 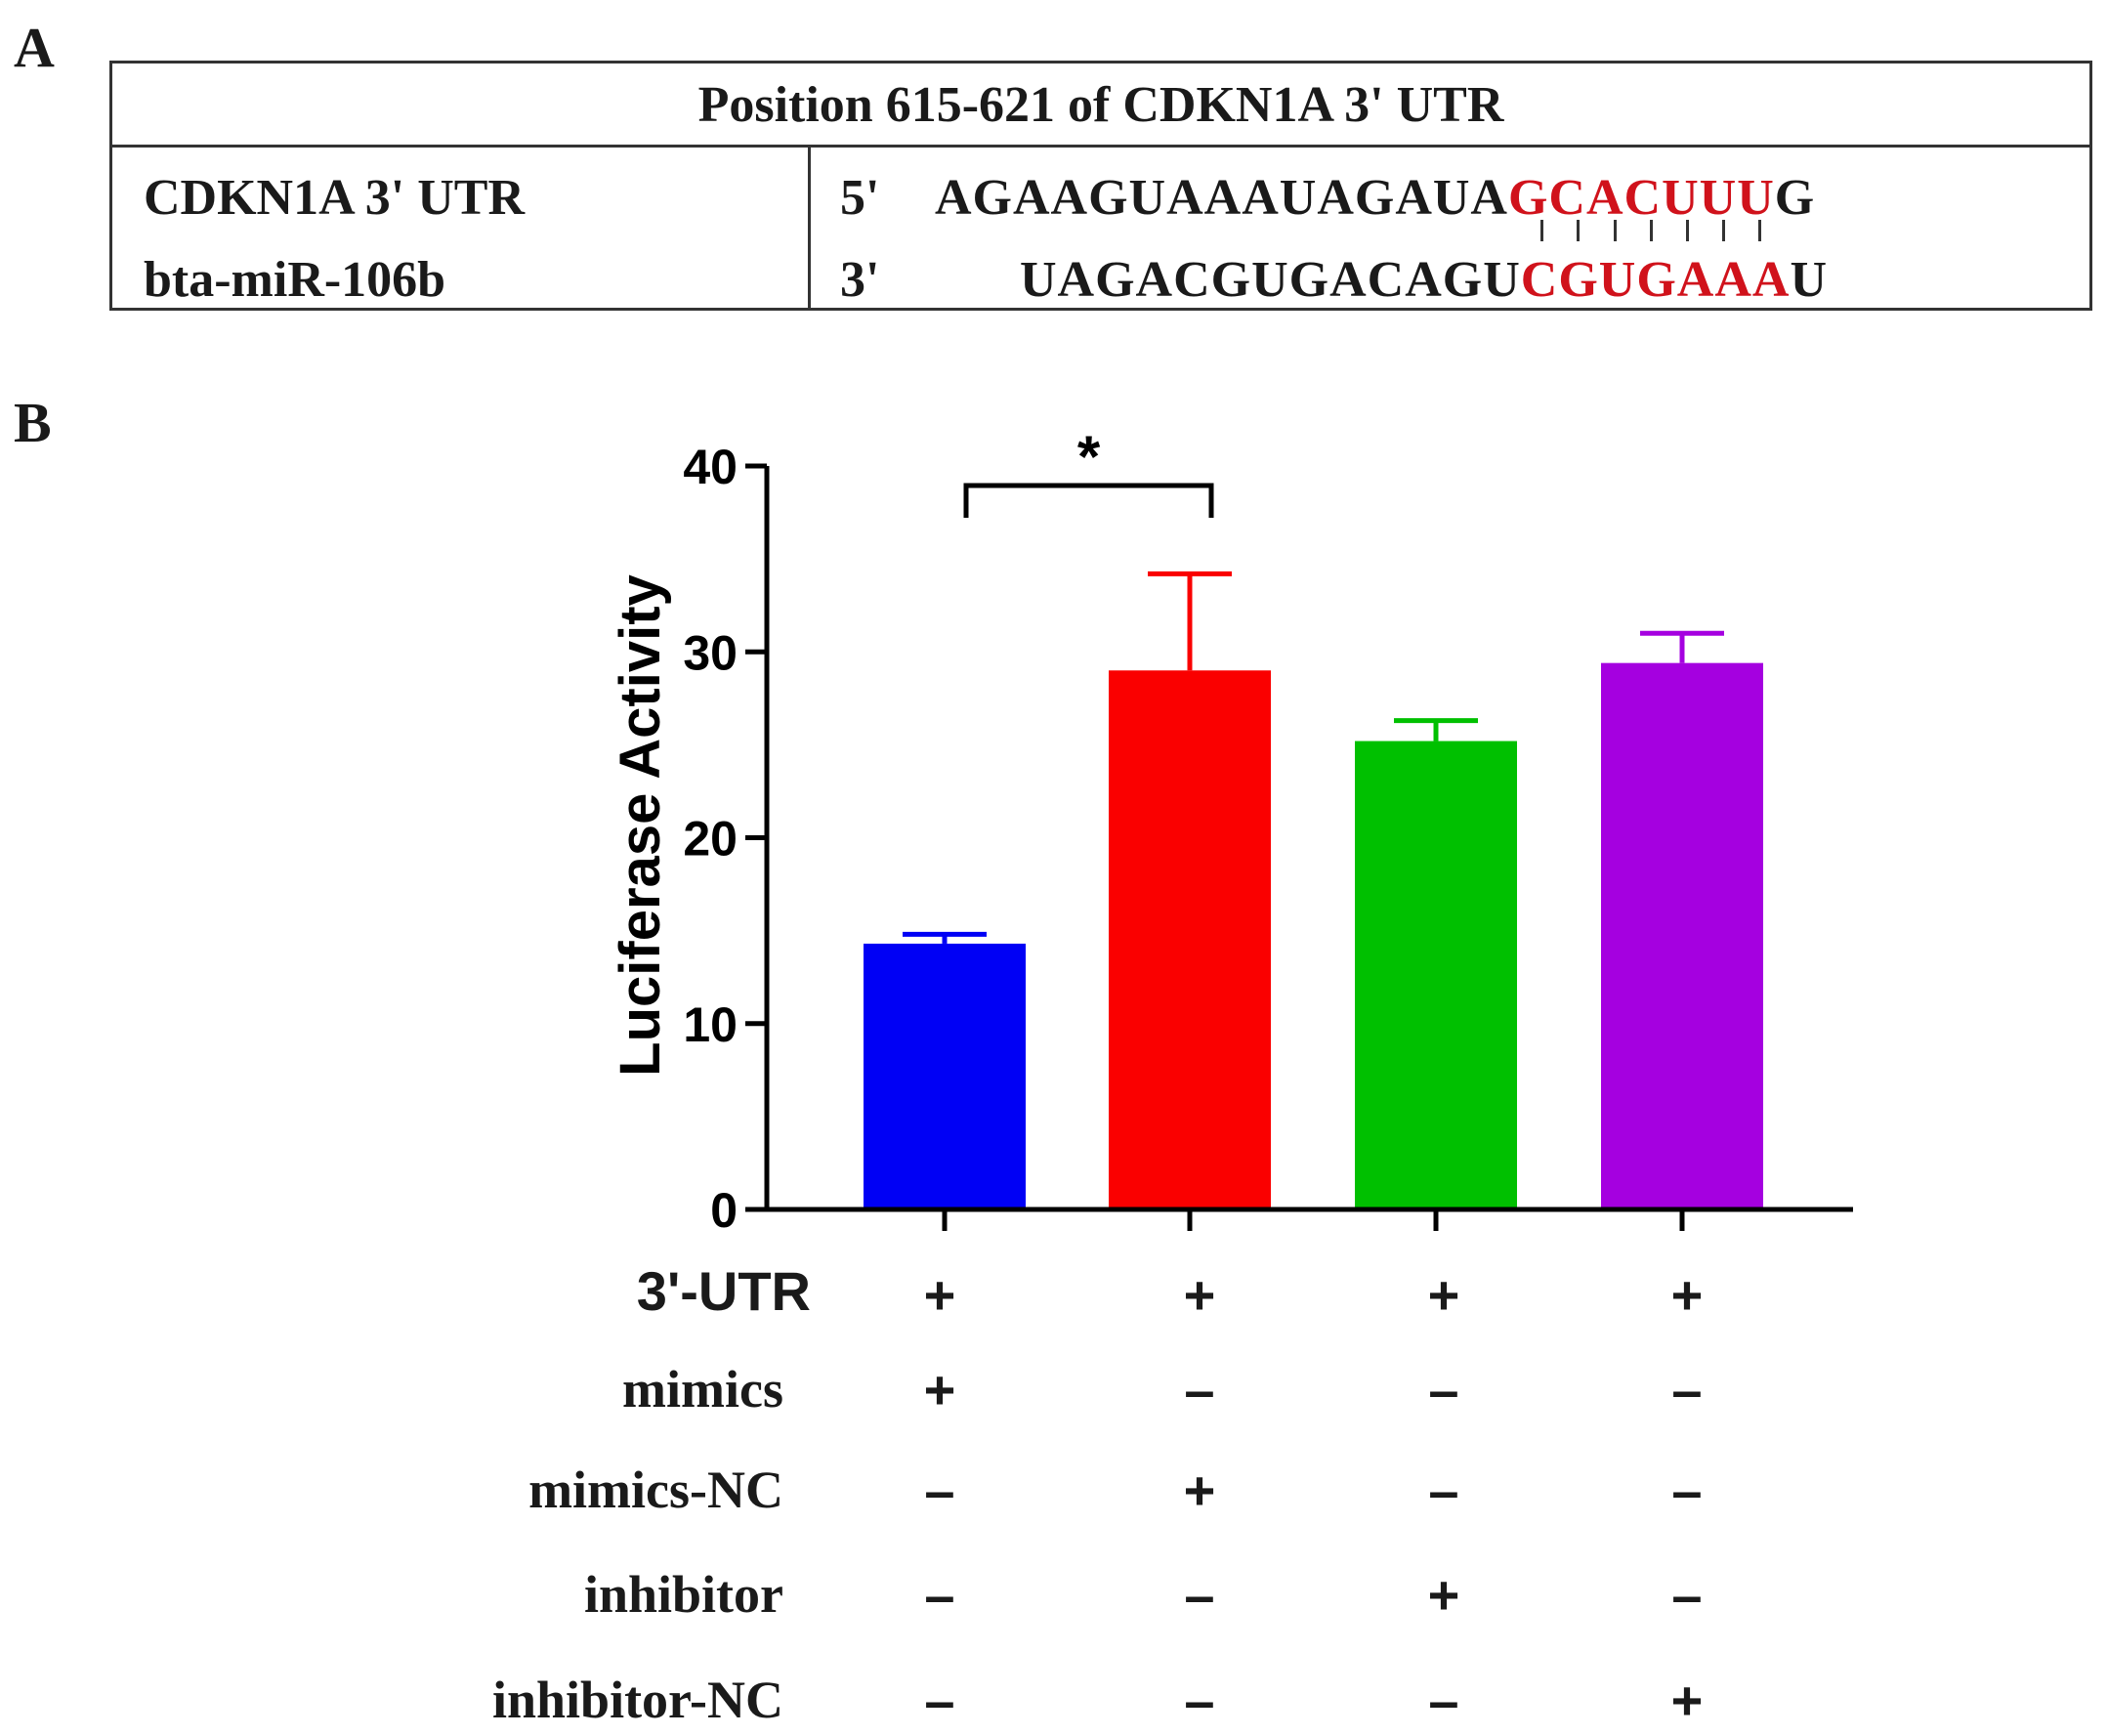 What do you see at coordinates (1199, 1490) in the screenshot?
I see `condition-mark-r3-c2: +` at bounding box center [1199, 1490].